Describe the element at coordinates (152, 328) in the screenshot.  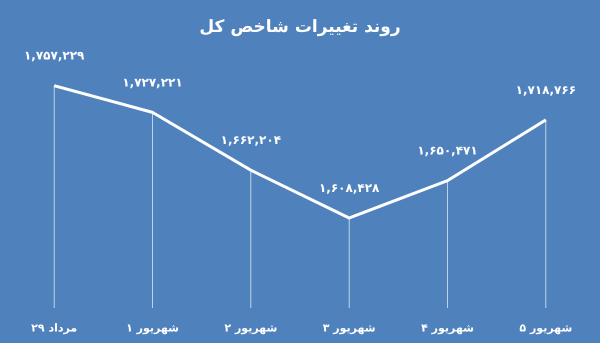
I see `x-tick-label: ۱ شهریور` at that location.